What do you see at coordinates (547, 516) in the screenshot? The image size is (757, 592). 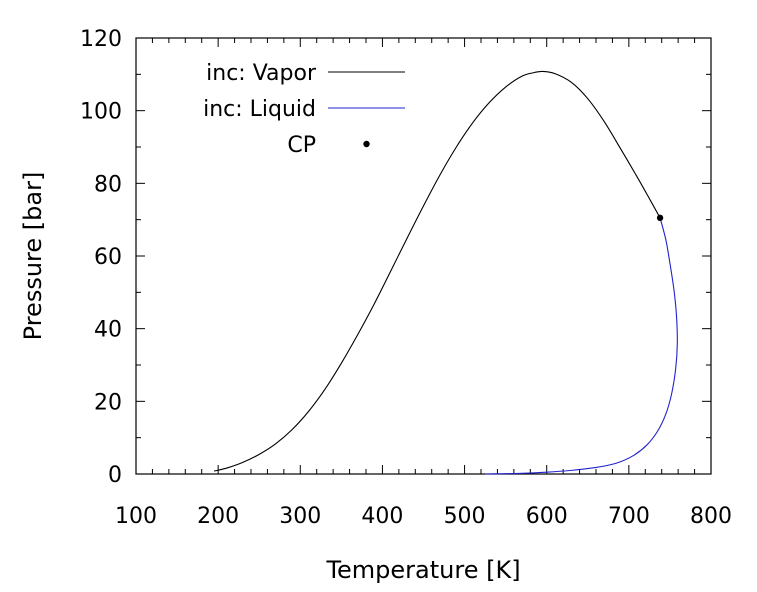 I see `x-tick-label: 600` at bounding box center [547, 516].